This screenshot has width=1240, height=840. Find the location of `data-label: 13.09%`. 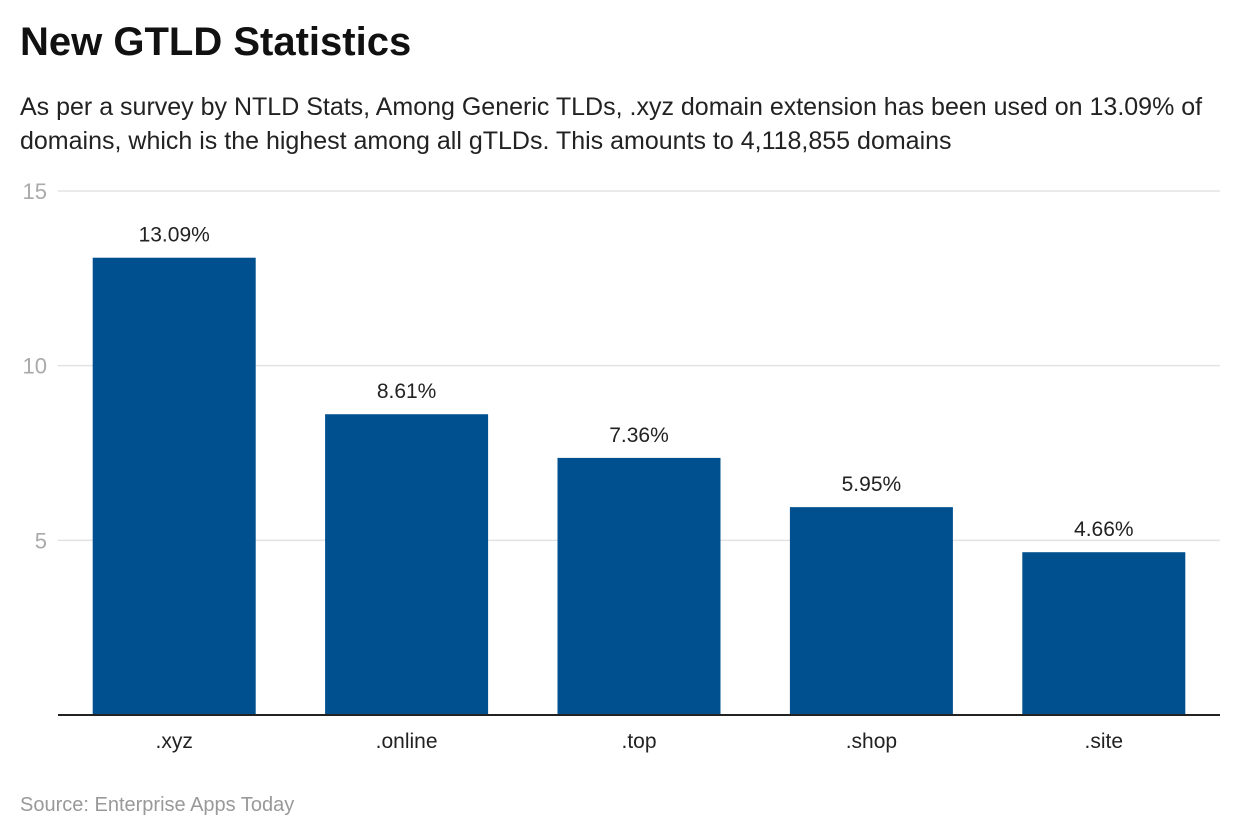

data-label: 13.09% is located at coordinates (174, 235).